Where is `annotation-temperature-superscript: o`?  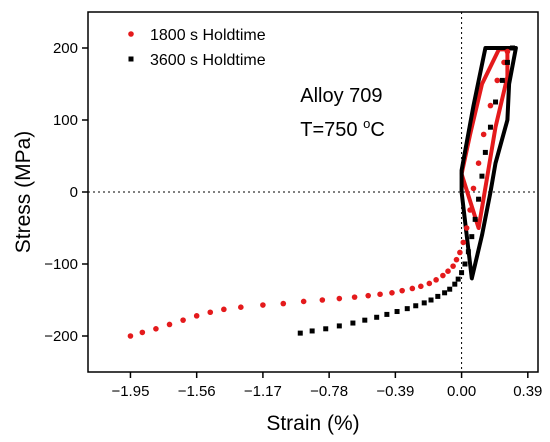
annotation-temperature-superscript: o is located at coordinates (366, 123).